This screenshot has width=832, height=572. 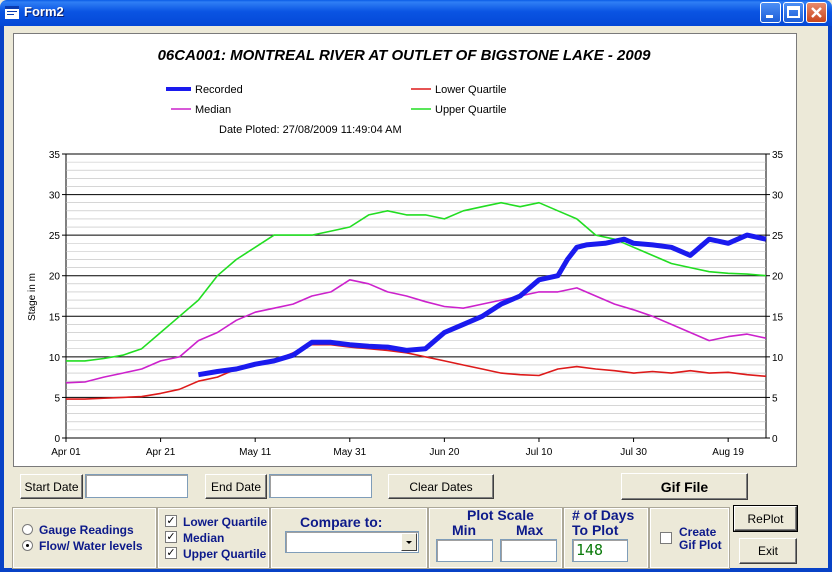 What do you see at coordinates (778, 358) in the screenshot?
I see `y-tick-label-right: 10` at bounding box center [778, 358].